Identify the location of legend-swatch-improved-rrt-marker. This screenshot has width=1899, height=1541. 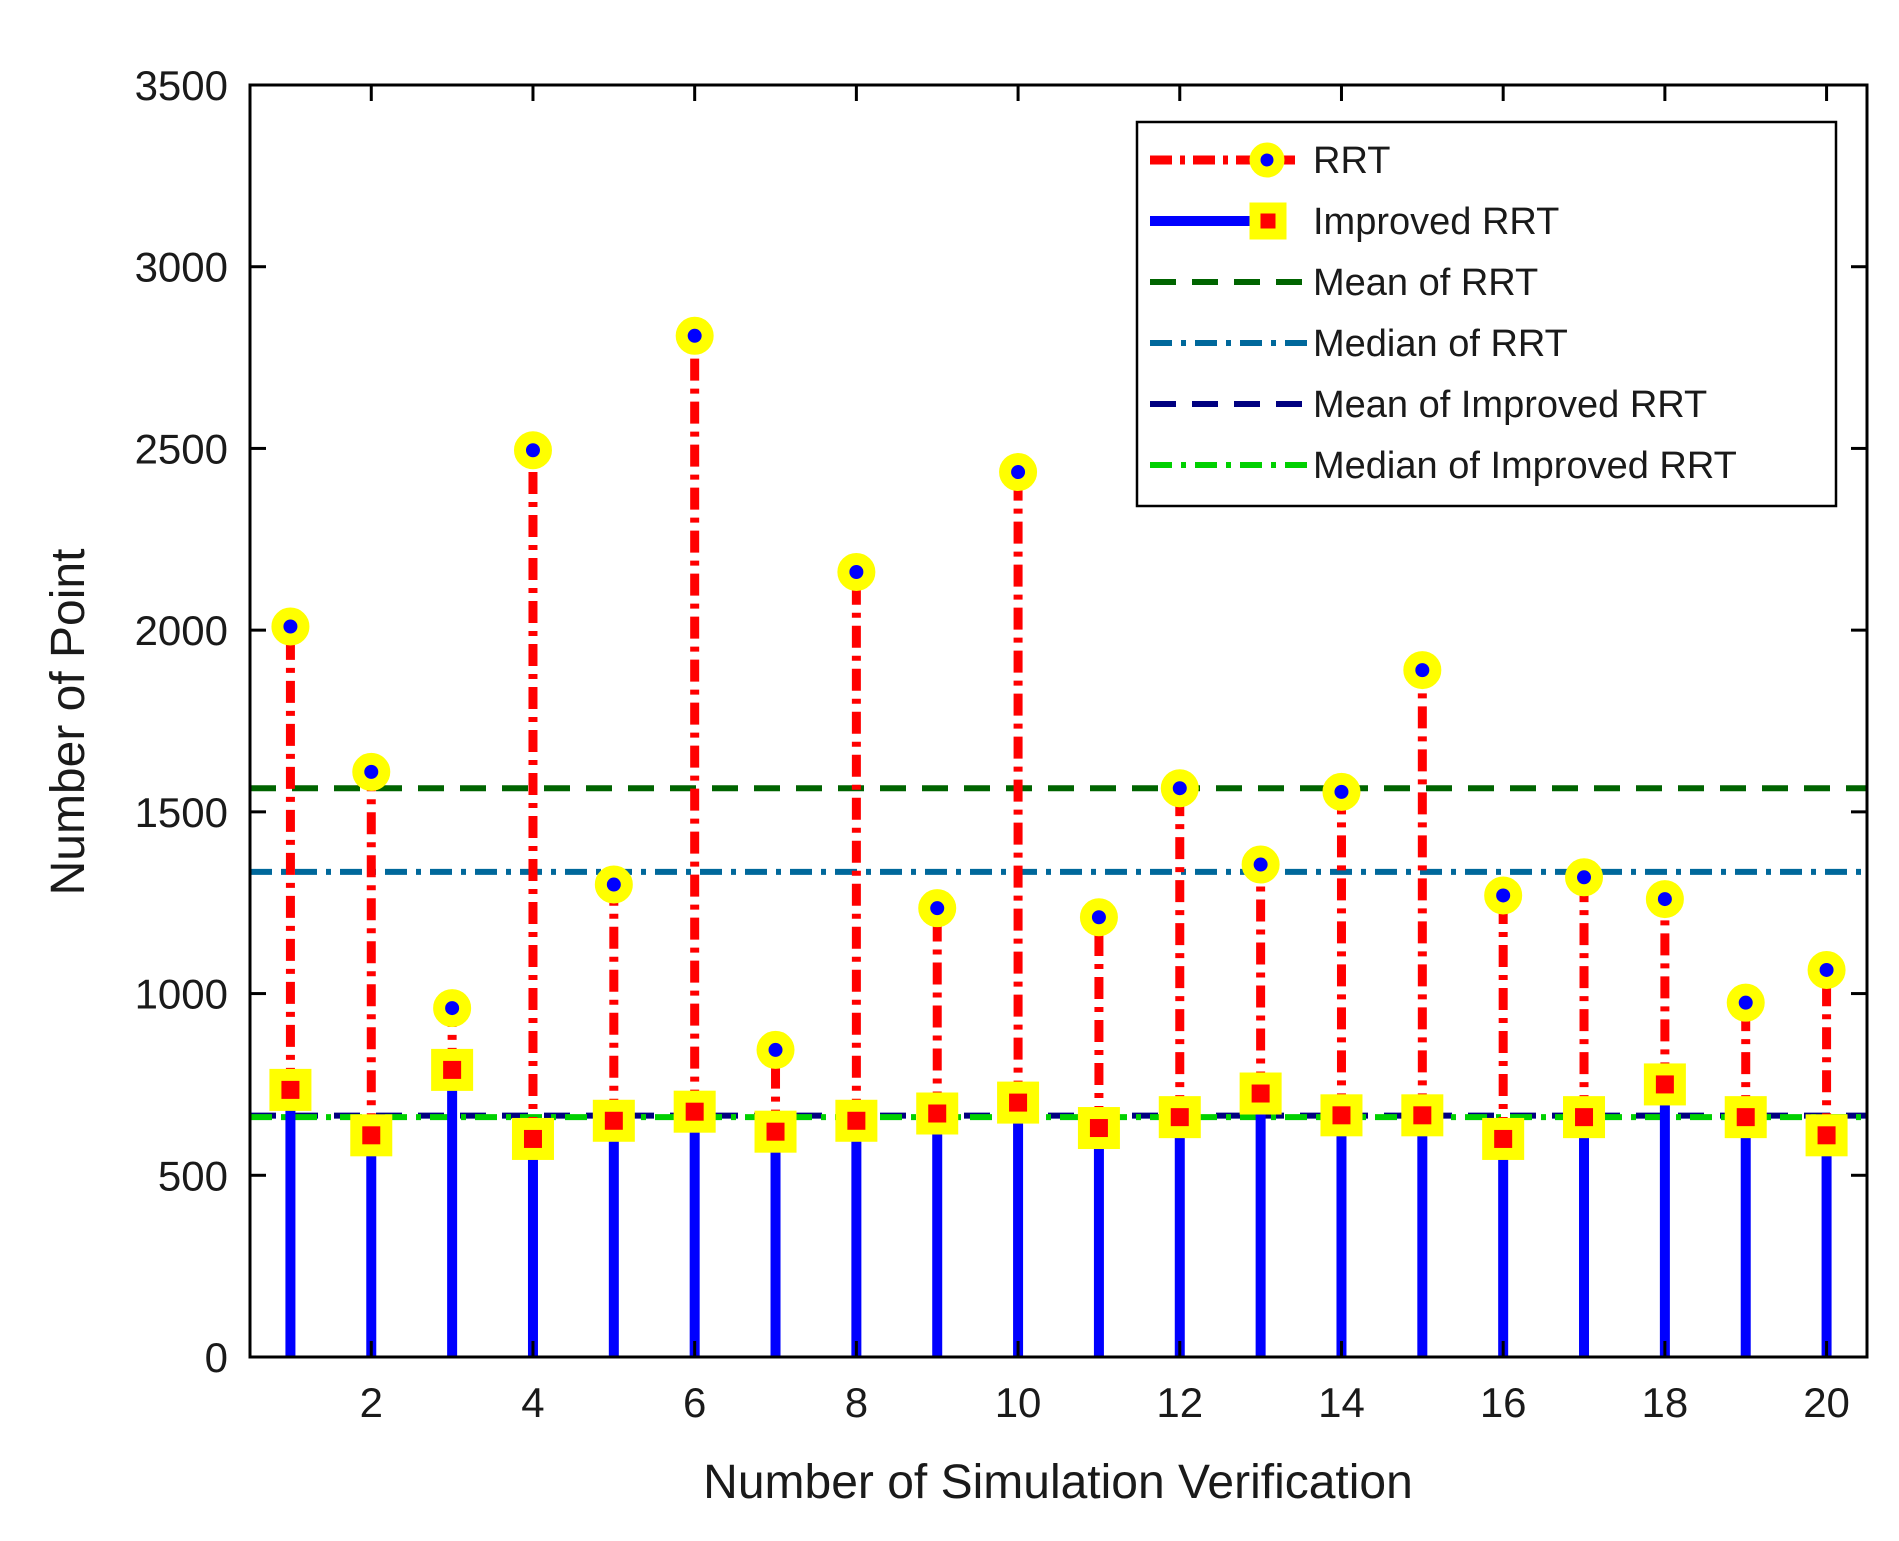
(1268, 221).